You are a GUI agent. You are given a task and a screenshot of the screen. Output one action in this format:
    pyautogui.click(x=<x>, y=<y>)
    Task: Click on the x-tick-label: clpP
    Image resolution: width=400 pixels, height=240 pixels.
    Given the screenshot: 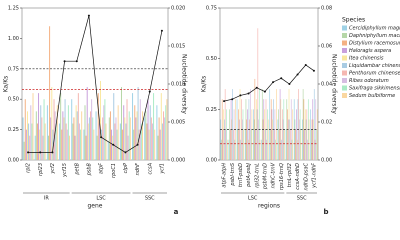 What is the action you would take?
    pyautogui.click(x=126, y=168)
    